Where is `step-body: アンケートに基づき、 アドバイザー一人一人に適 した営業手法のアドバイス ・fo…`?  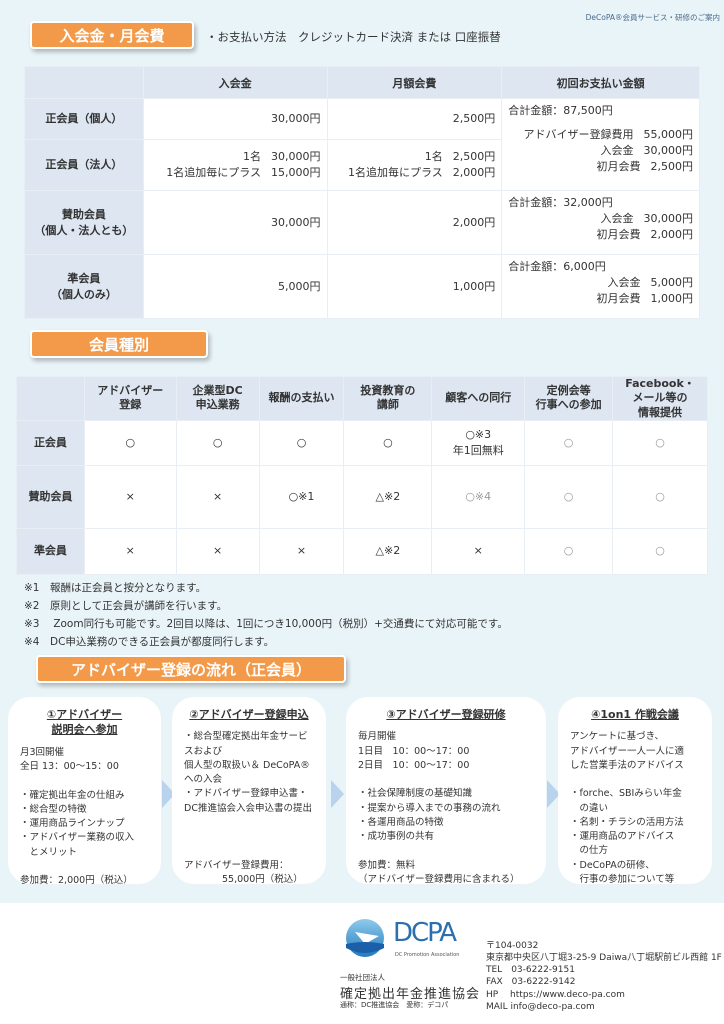 step-body: アンケートに基づき、 アドバイザー一人一人に適 した営業手法のアドバイス ・fo… is located at coordinates (627, 808).